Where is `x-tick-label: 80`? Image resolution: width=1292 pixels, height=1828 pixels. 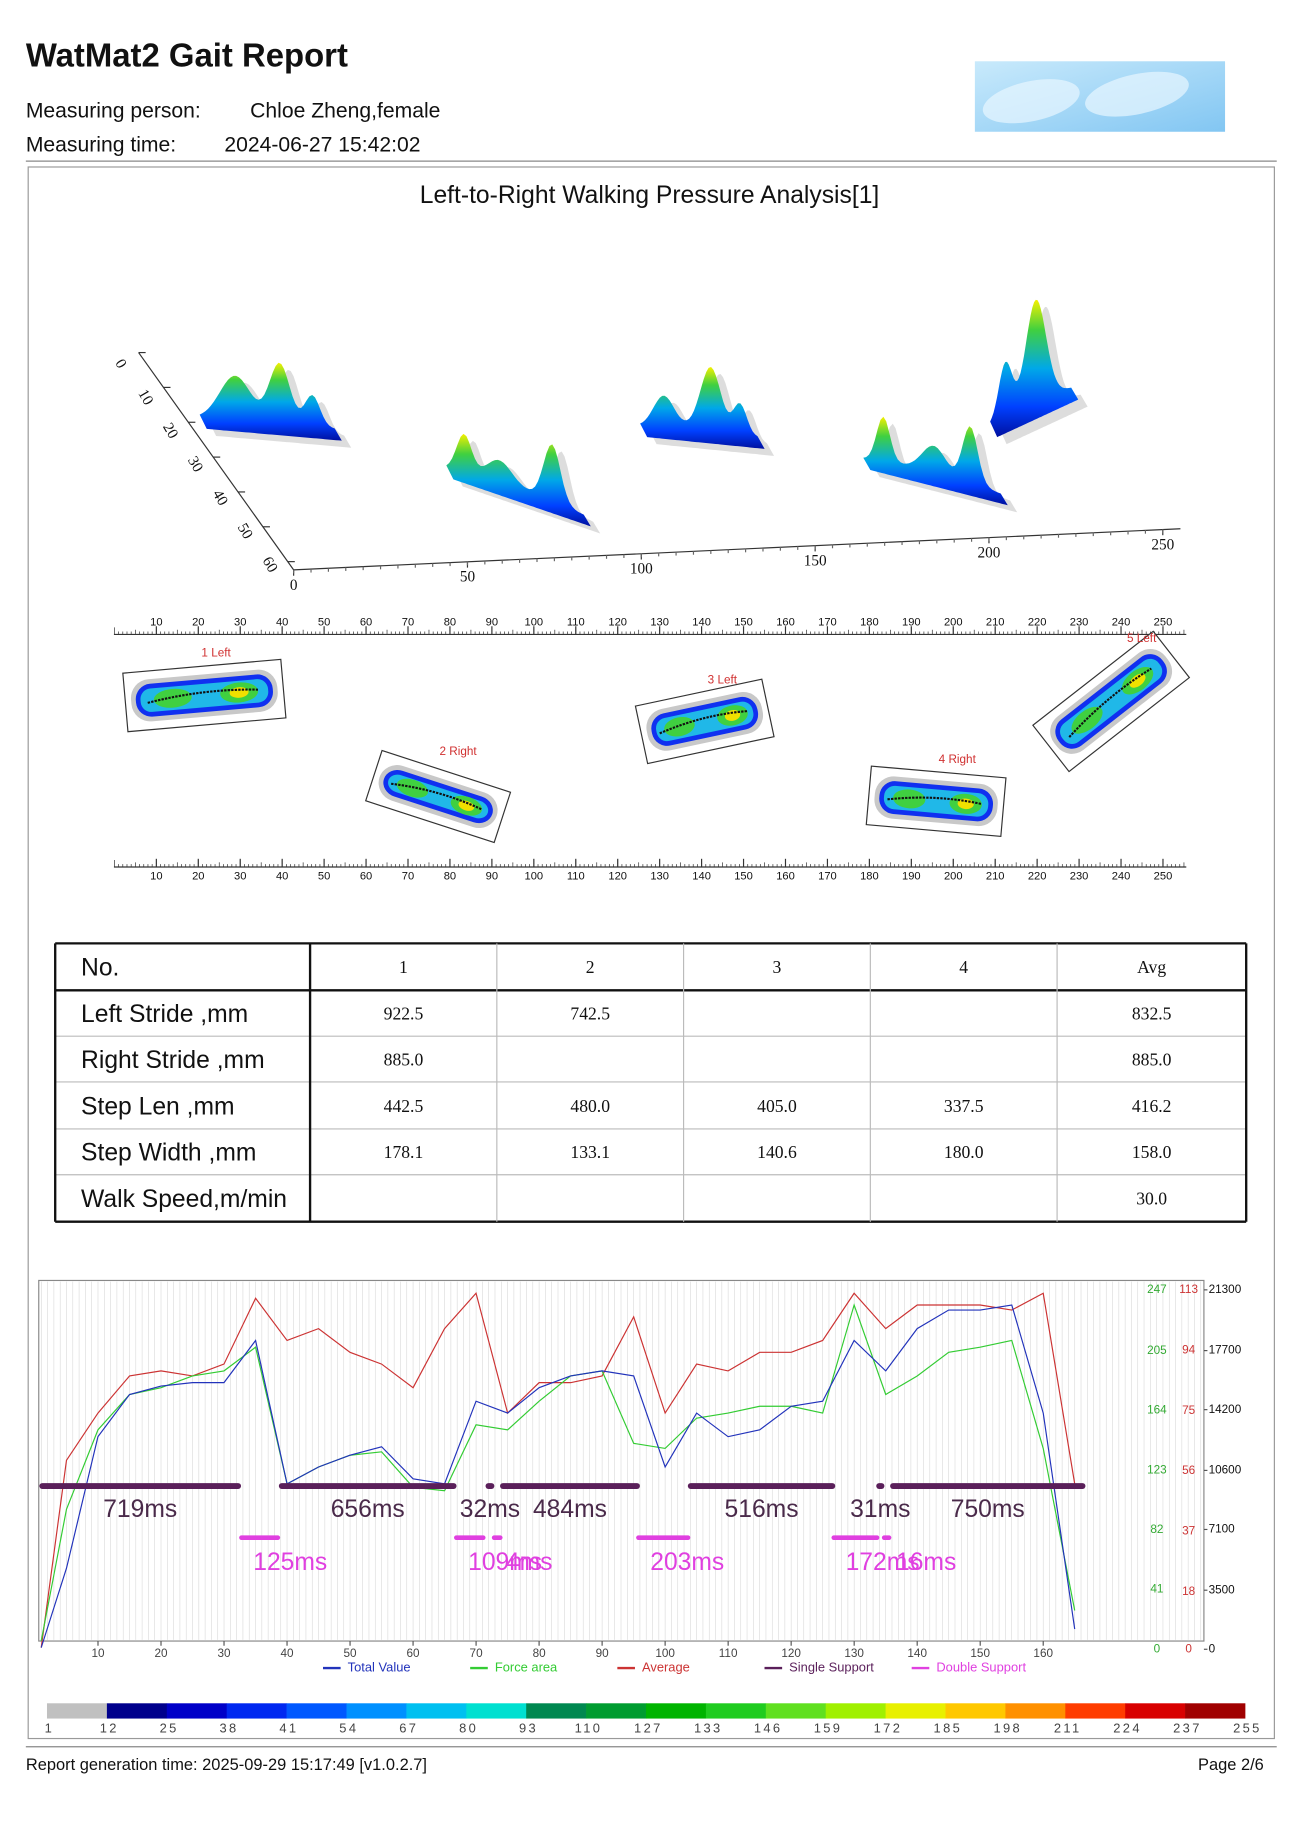
x-tick-label: 80 is located at coordinates (540, 1653).